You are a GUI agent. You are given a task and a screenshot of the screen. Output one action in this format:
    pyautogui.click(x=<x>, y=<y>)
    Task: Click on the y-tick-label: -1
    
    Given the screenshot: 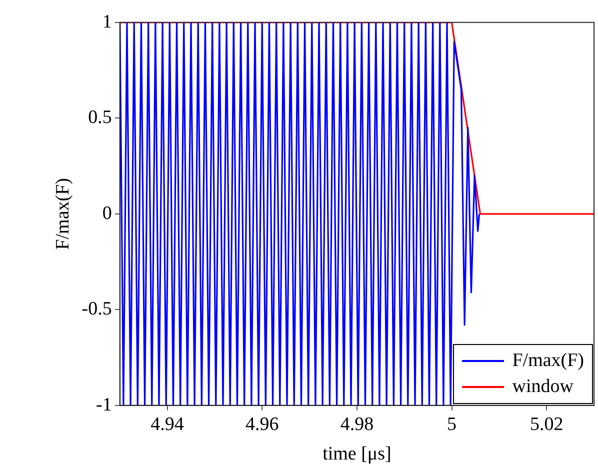 What is the action you would take?
    pyautogui.click(x=104, y=405)
    